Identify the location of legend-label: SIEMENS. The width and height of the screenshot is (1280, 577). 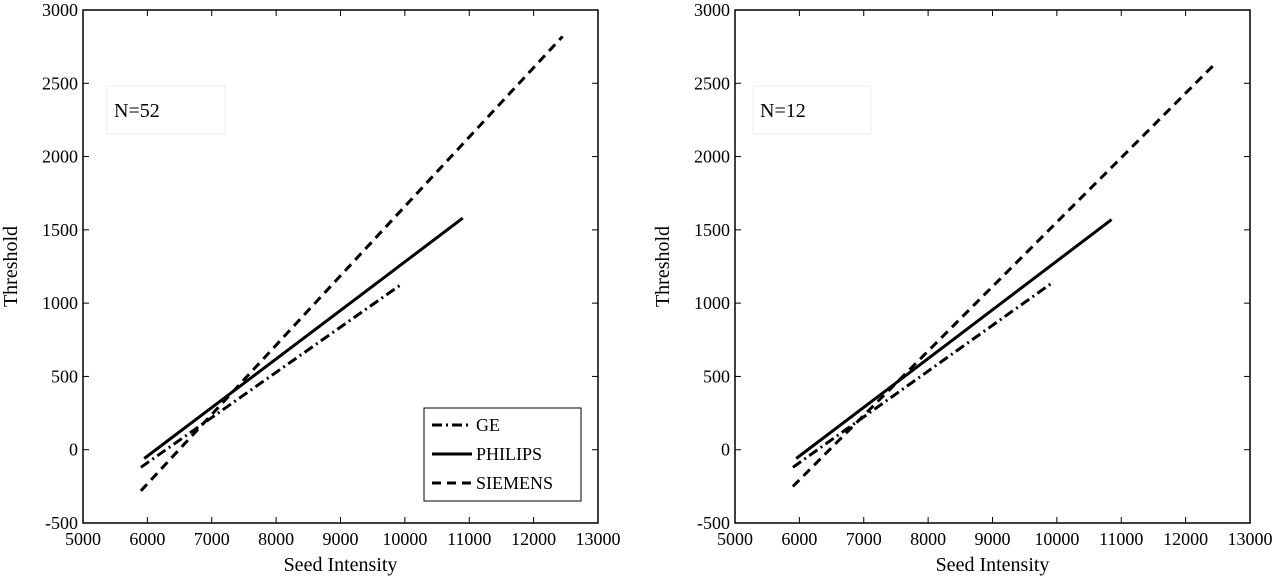
(514, 483).